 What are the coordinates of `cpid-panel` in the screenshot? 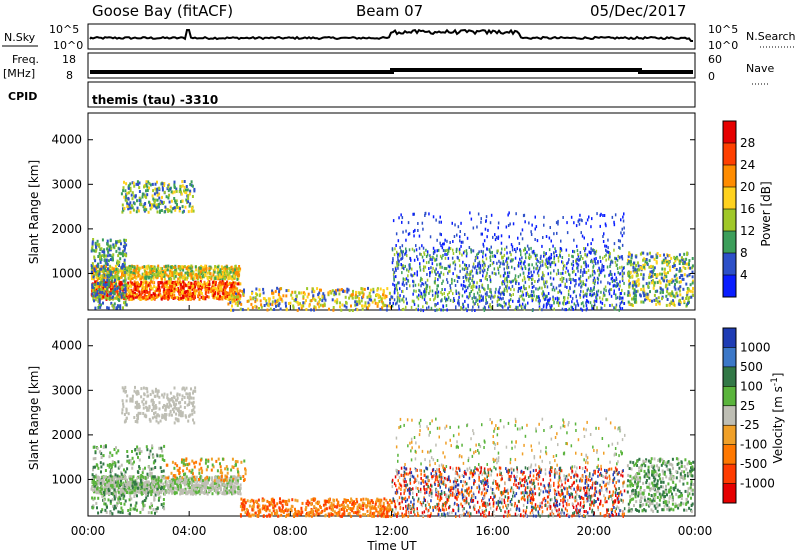 It's located at (391, 94).